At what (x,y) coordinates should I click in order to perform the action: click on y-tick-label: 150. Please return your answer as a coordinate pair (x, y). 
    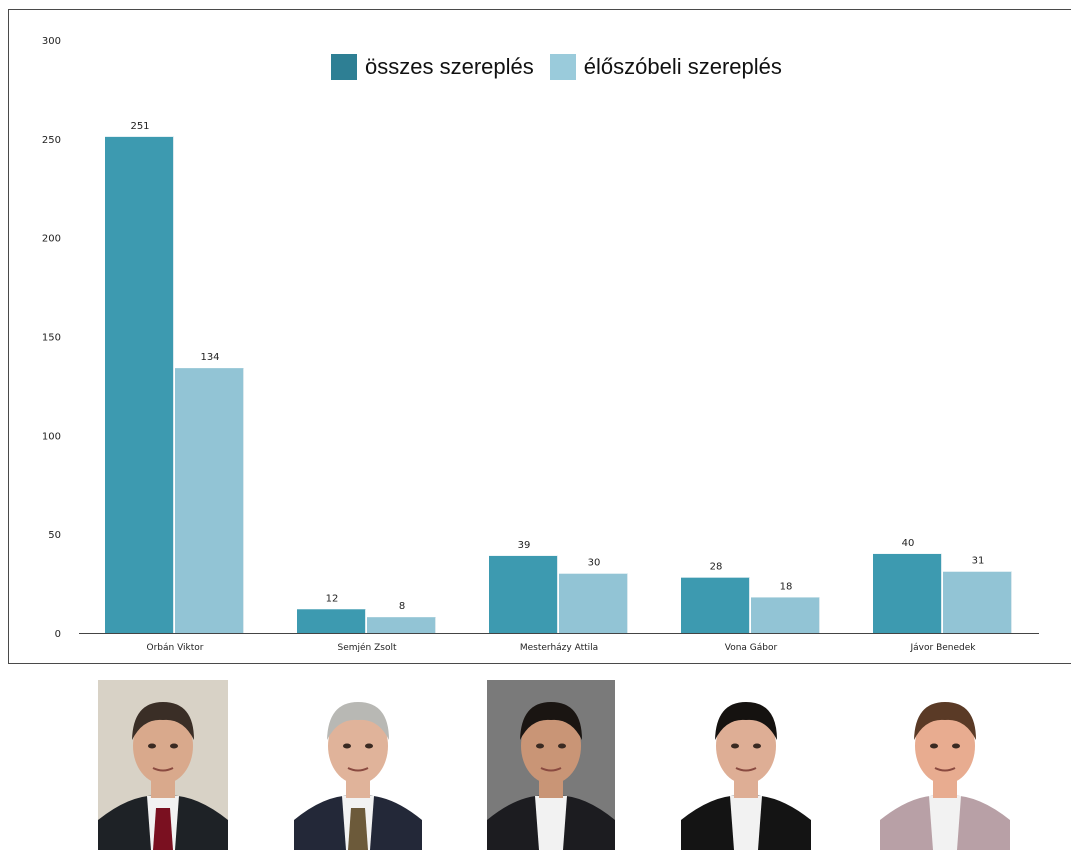
    Looking at the image, I should click on (51, 338).